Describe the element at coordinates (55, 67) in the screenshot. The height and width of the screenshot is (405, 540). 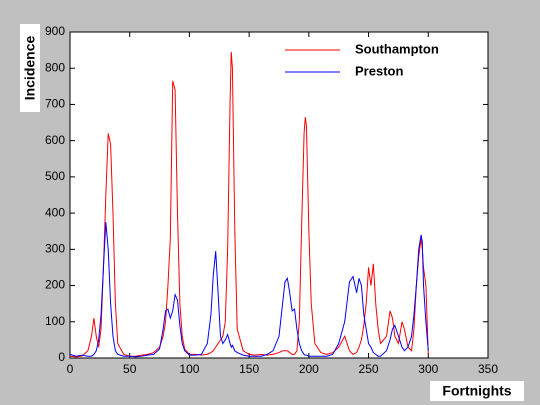
I see `y-tick-label: 800` at that location.